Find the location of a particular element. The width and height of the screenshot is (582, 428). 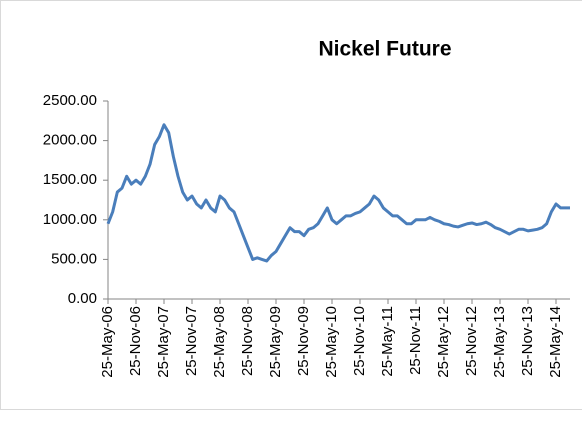

x-tick-label: 25-Nov-09 is located at coordinates (303, 341).